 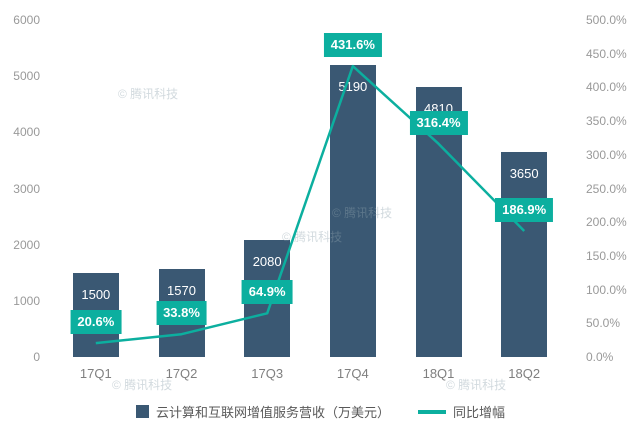 What do you see at coordinates (606, 222) in the screenshot?
I see `right-axis-tick: 200.0%` at bounding box center [606, 222].